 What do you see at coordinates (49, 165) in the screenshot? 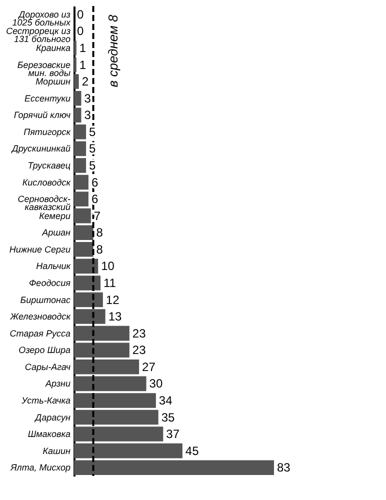
I see `y-tick-label: Трускавец` at bounding box center [49, 165].